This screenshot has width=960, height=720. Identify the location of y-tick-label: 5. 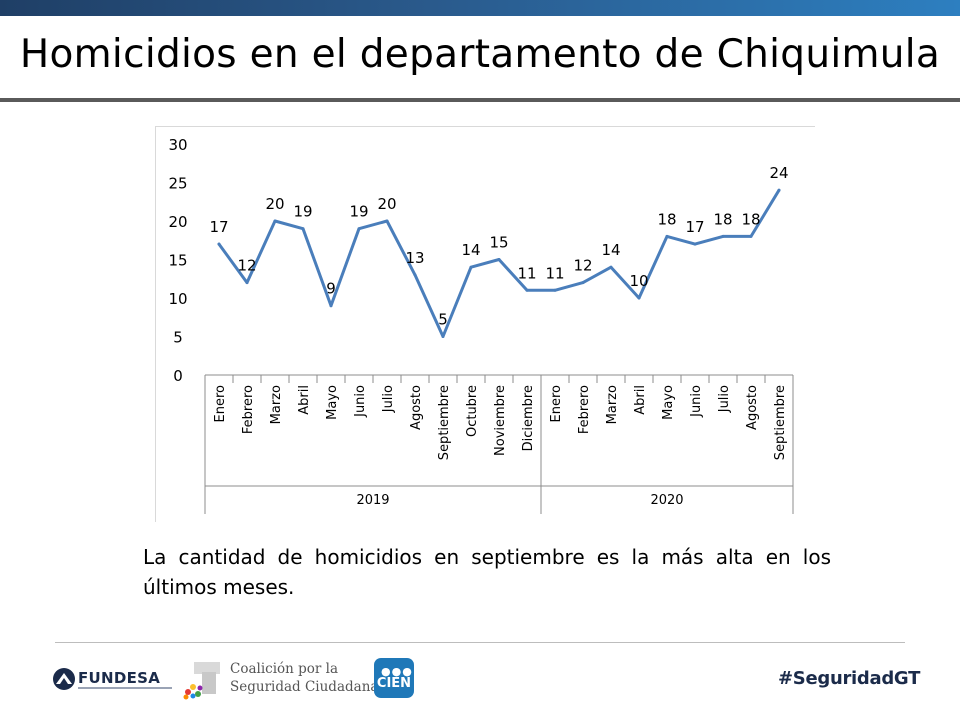
(178, 338).